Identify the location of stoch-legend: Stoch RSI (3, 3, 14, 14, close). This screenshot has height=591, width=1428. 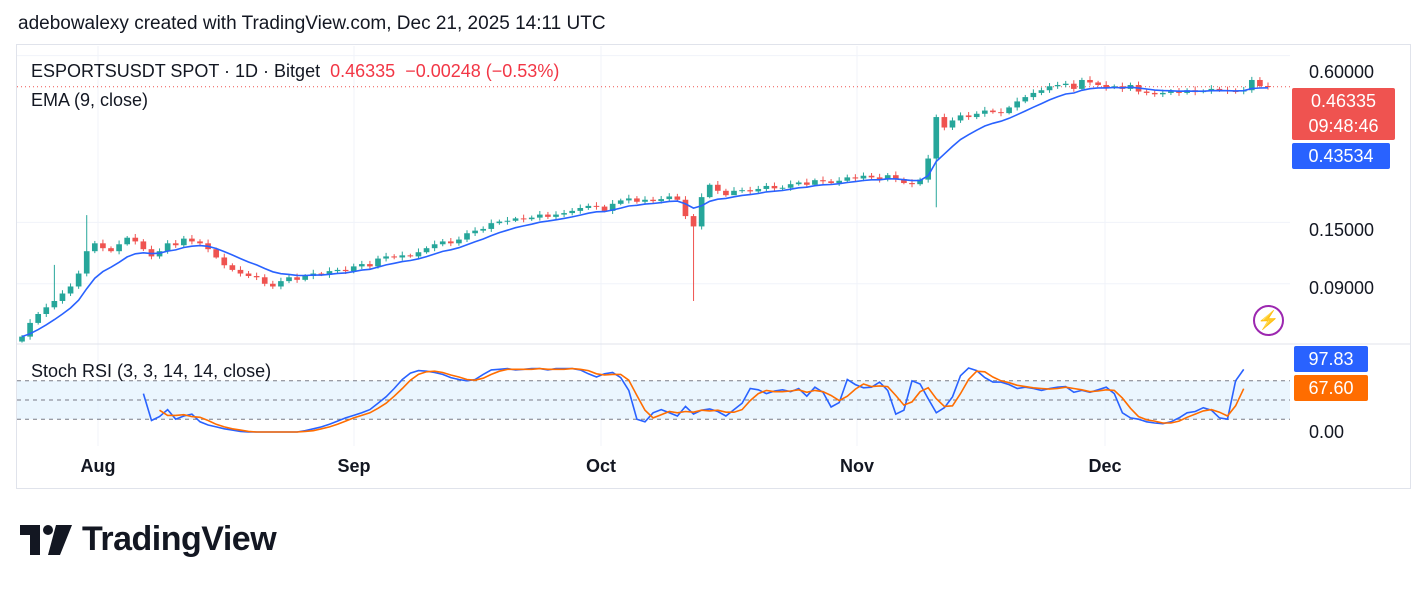
(151, 371).